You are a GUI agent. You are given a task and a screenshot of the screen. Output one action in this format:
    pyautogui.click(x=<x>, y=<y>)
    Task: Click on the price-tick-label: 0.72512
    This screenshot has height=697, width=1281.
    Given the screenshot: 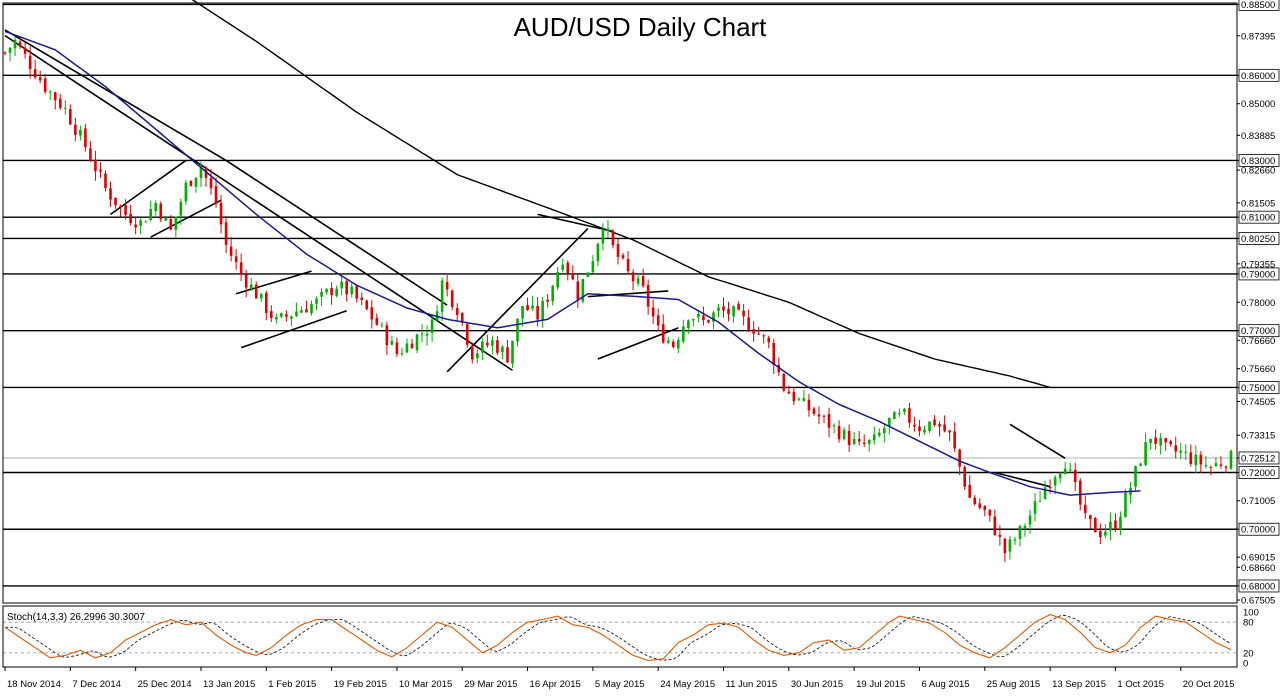 What is the action you would take?
    pyautogui.click(x=1258, y=458)
    